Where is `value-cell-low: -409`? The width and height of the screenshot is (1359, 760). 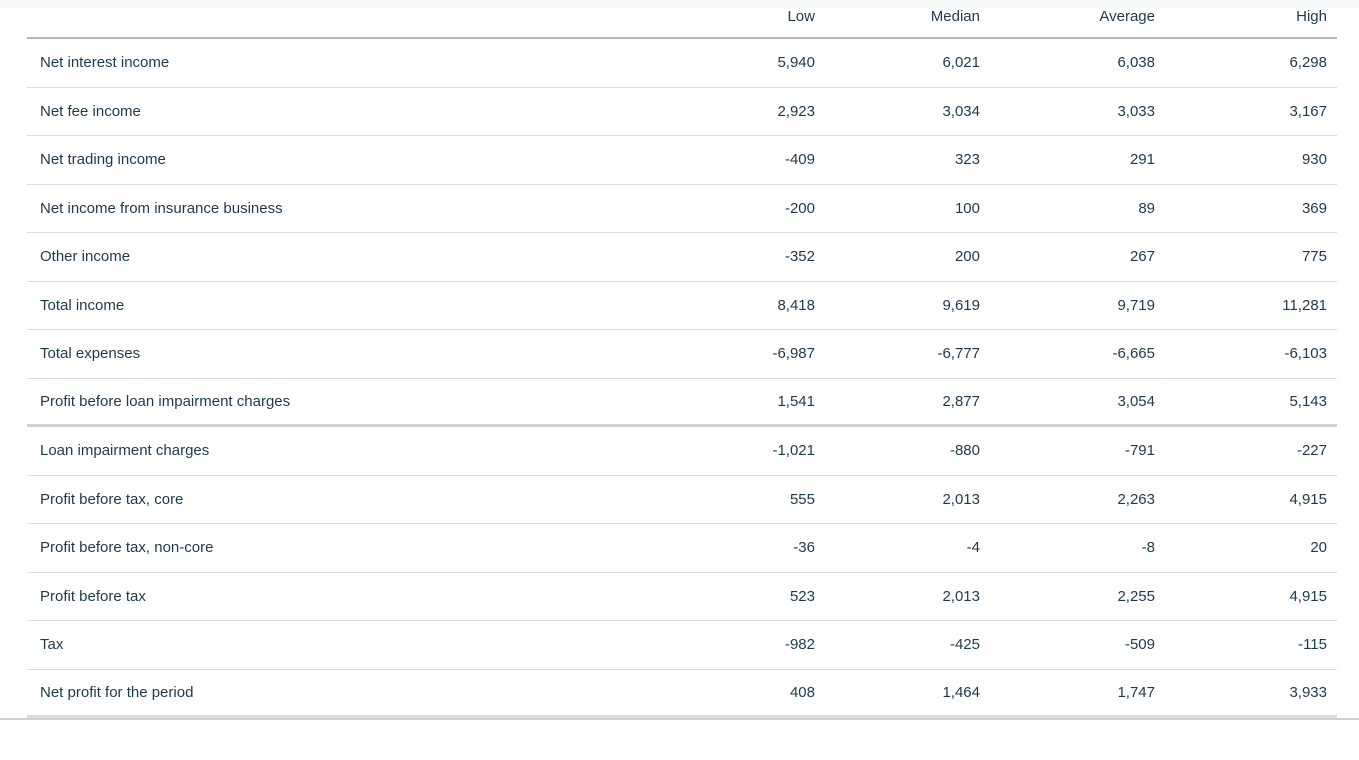 value-cell-low: -409 is located at coordinates (799, 160).